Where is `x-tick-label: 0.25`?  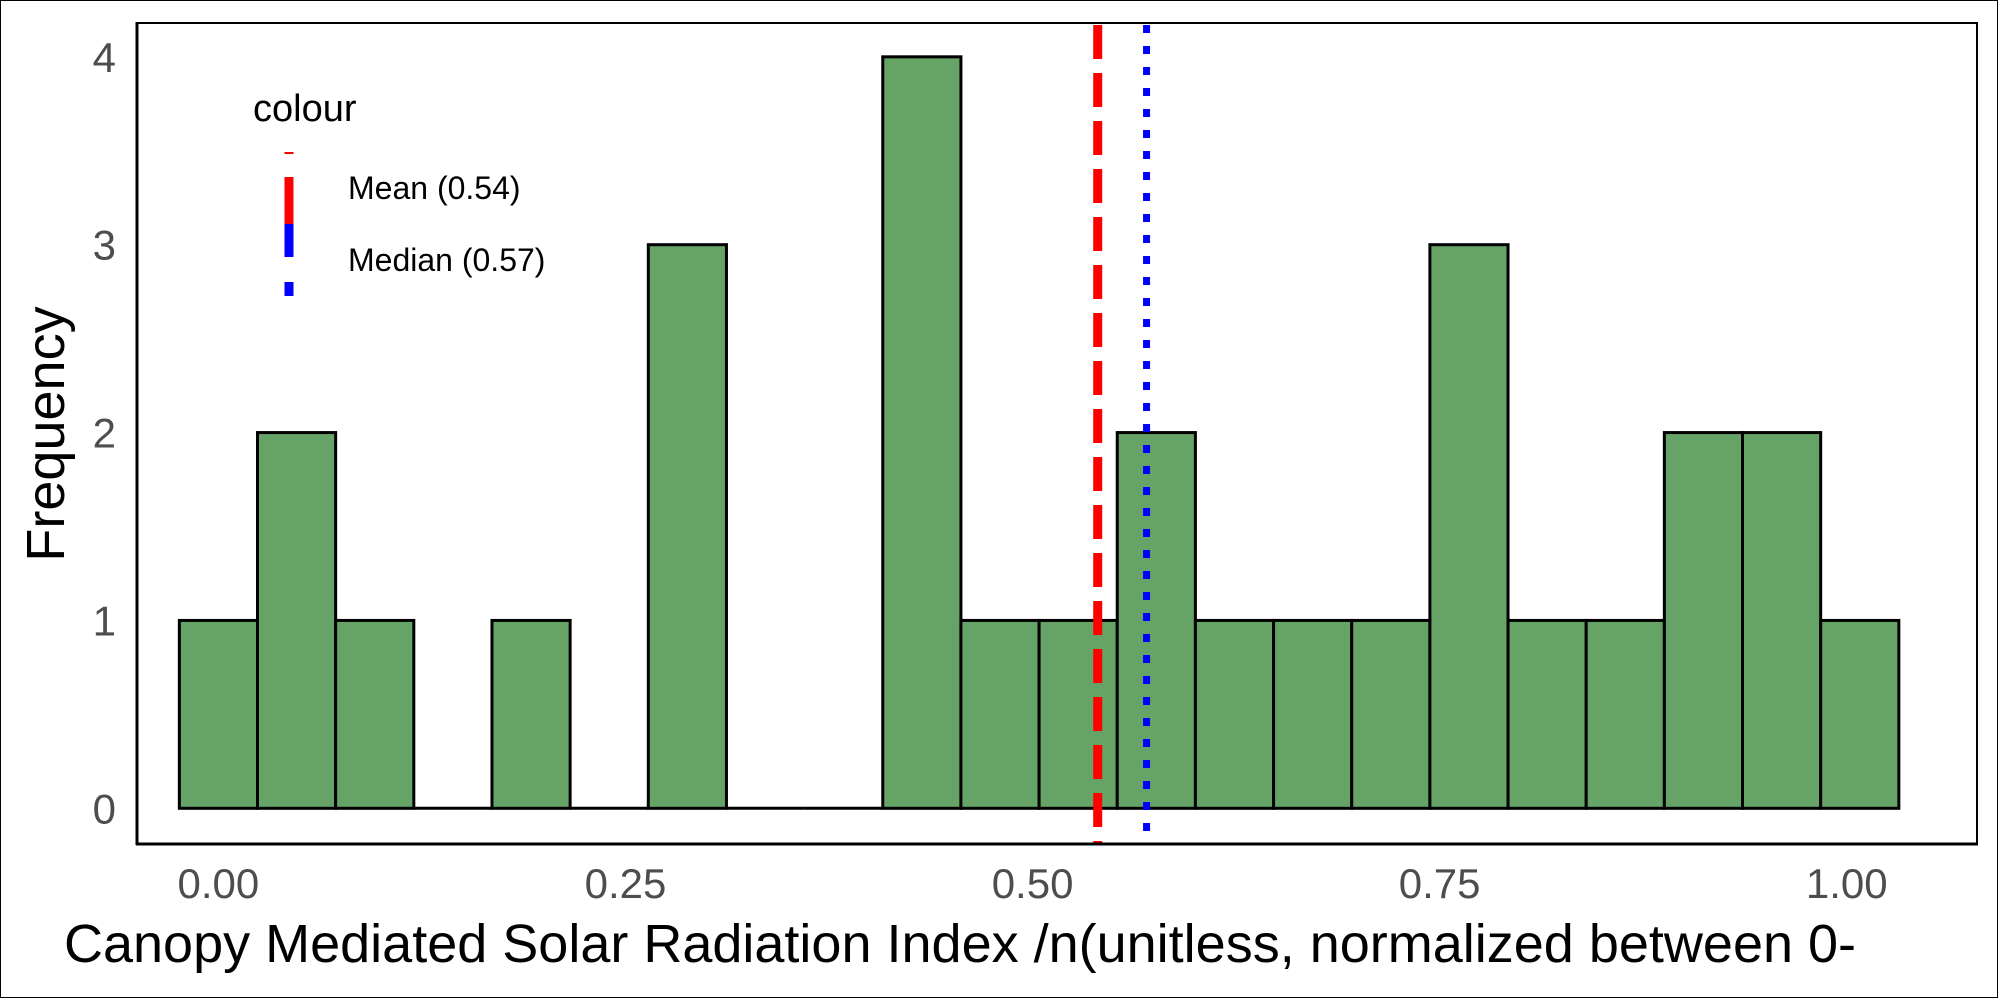 x-tick-label: 0.25 is located at coordinates (626, 883).